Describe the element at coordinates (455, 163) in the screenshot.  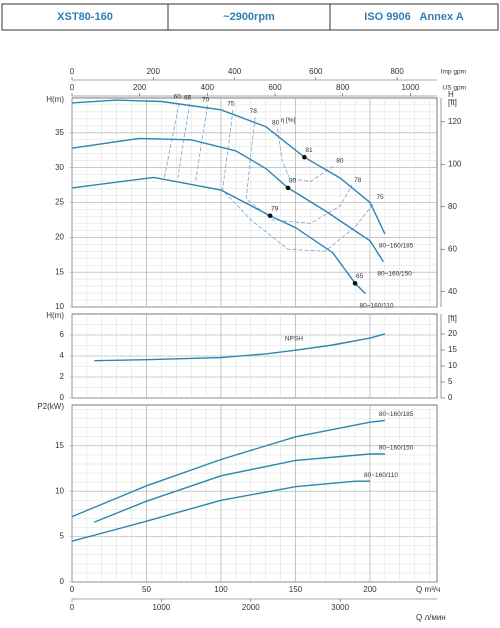
I see `y2-tick-label: 100` at that location.